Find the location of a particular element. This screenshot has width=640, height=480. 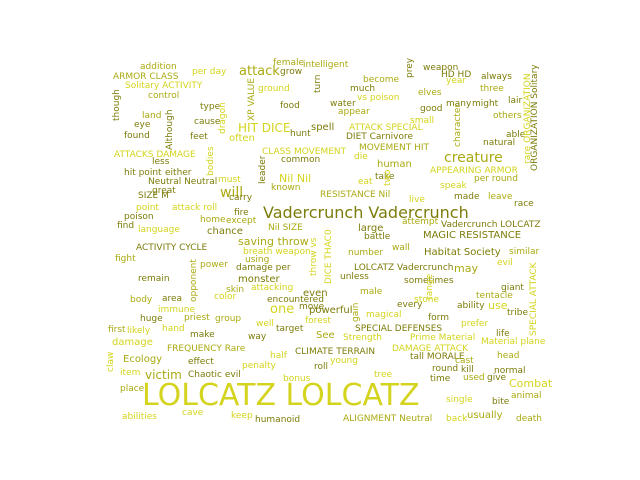

cloud-word: Nil SIZE is located at coordinates (285, 228).